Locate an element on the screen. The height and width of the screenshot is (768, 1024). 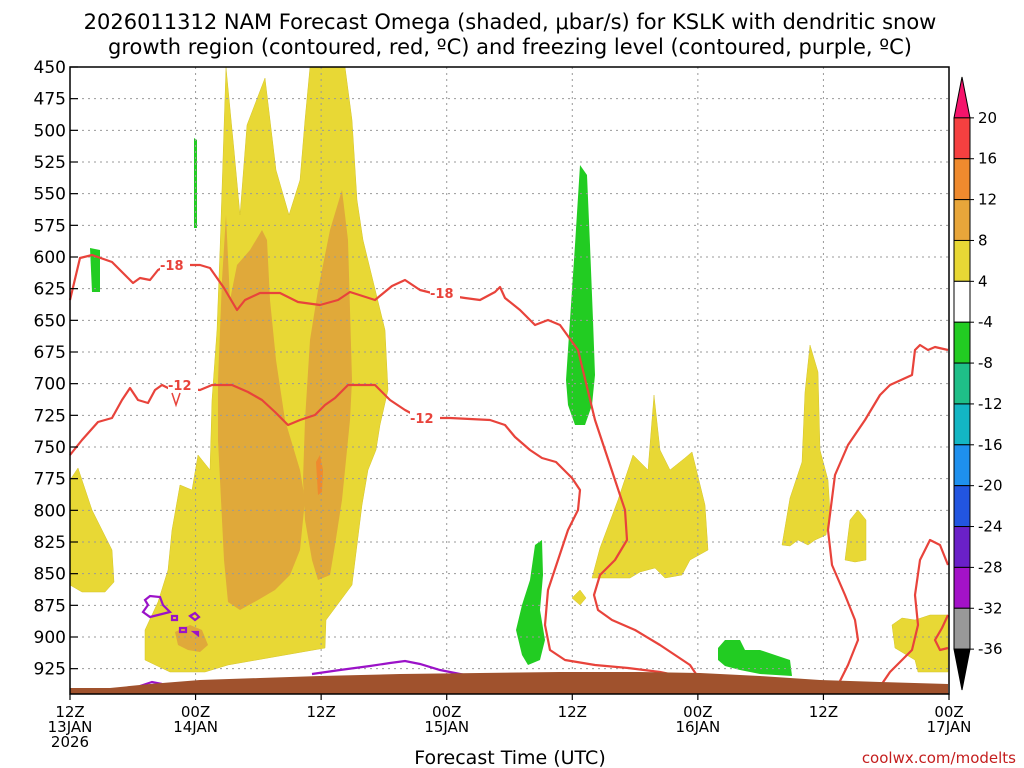
omega-shading-orange is located at coordinates (263, 421).